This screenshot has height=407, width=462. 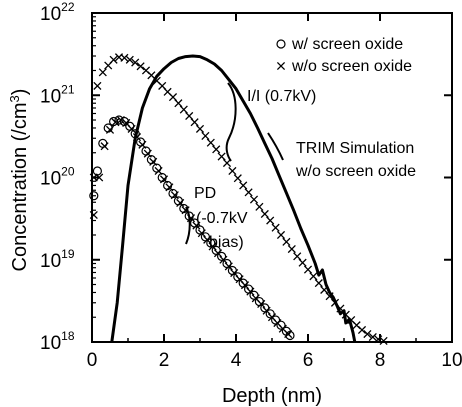 I want to click on x-axis-label: Depth (nm), so click(x=272, y=396).